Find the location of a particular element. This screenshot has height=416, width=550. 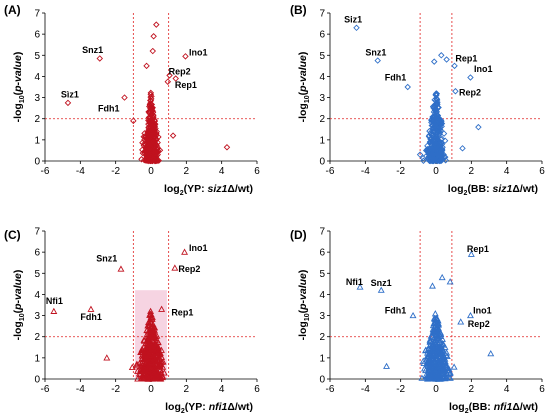

x-tick-label: 2 is located at coordinates (187, 389).